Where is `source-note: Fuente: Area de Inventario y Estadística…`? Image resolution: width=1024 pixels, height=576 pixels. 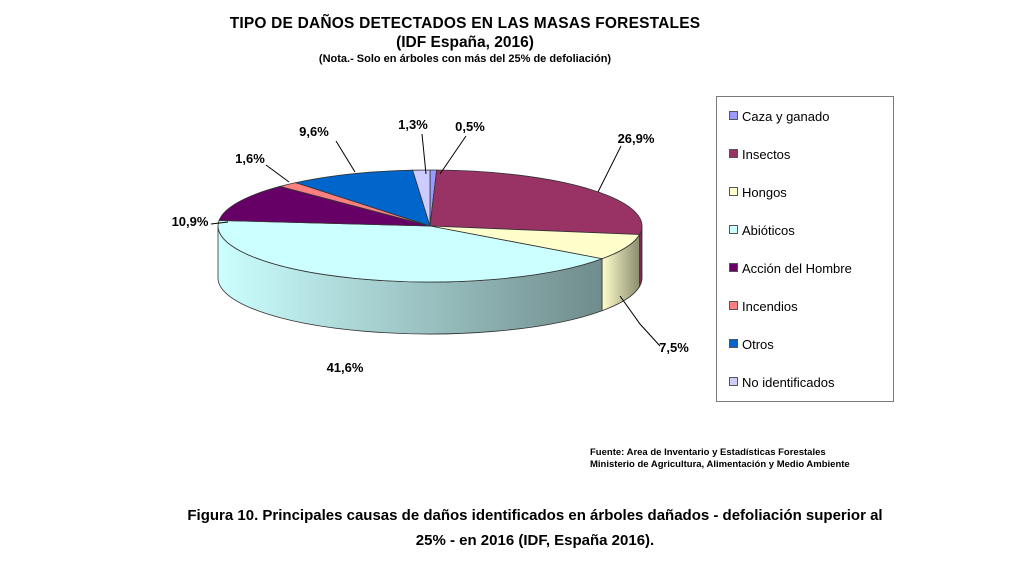
source-note: Fuente: Area de Inventario y Estadística… is located at coordinates (720, 459).